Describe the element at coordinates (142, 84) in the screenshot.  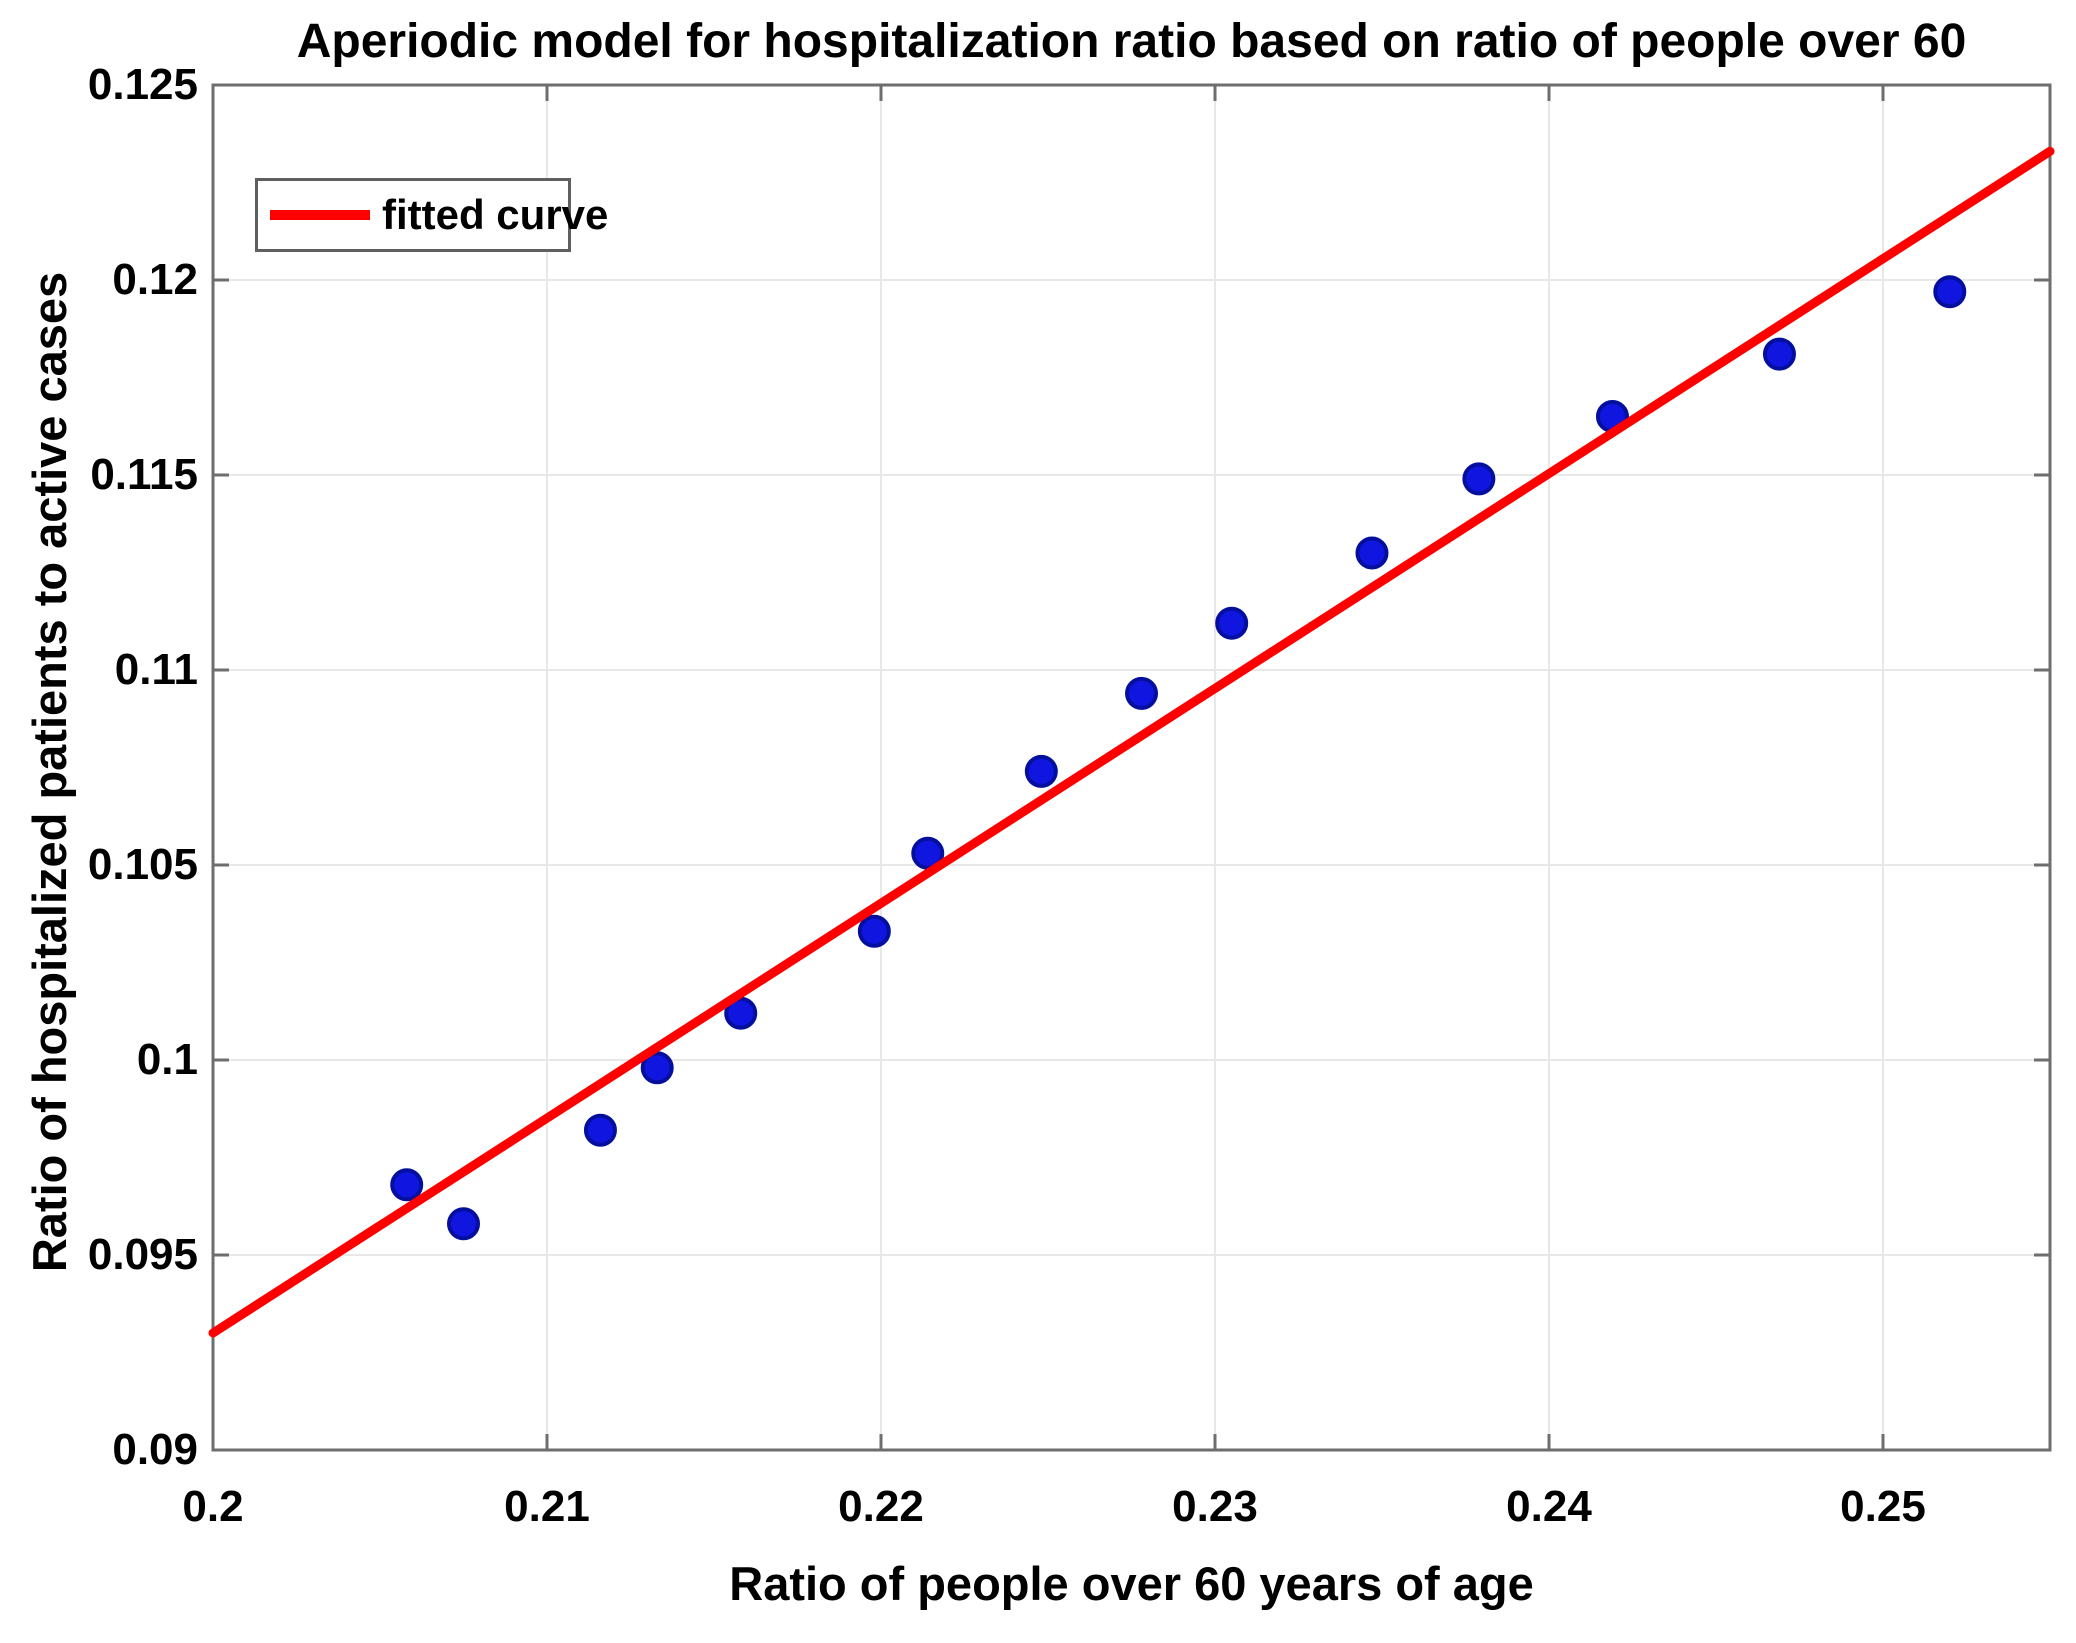
I see `y-tick-label: 0.125` at that location.